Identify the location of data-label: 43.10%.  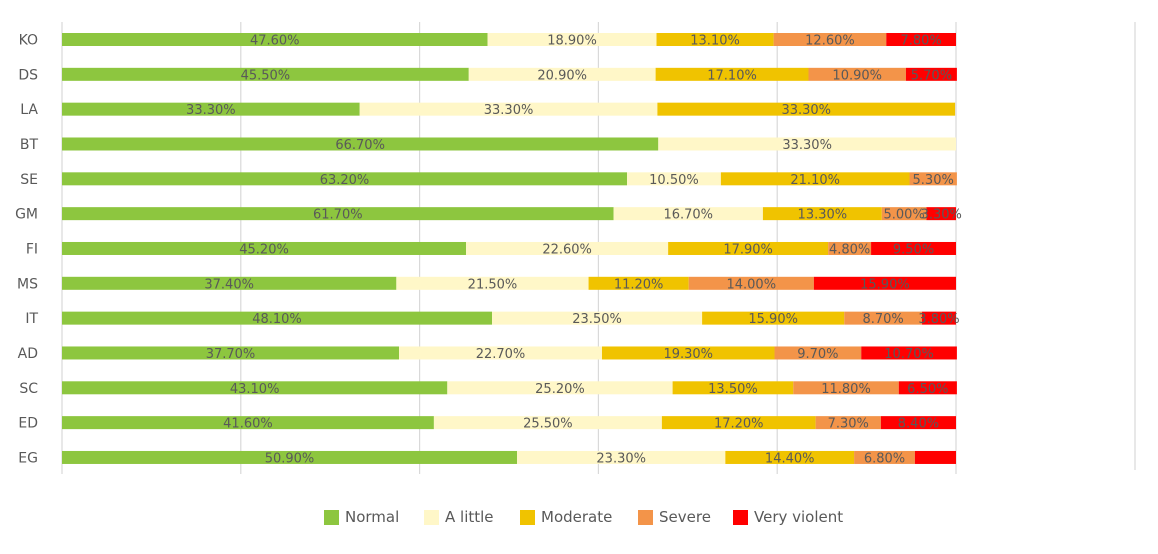
(255, 389).